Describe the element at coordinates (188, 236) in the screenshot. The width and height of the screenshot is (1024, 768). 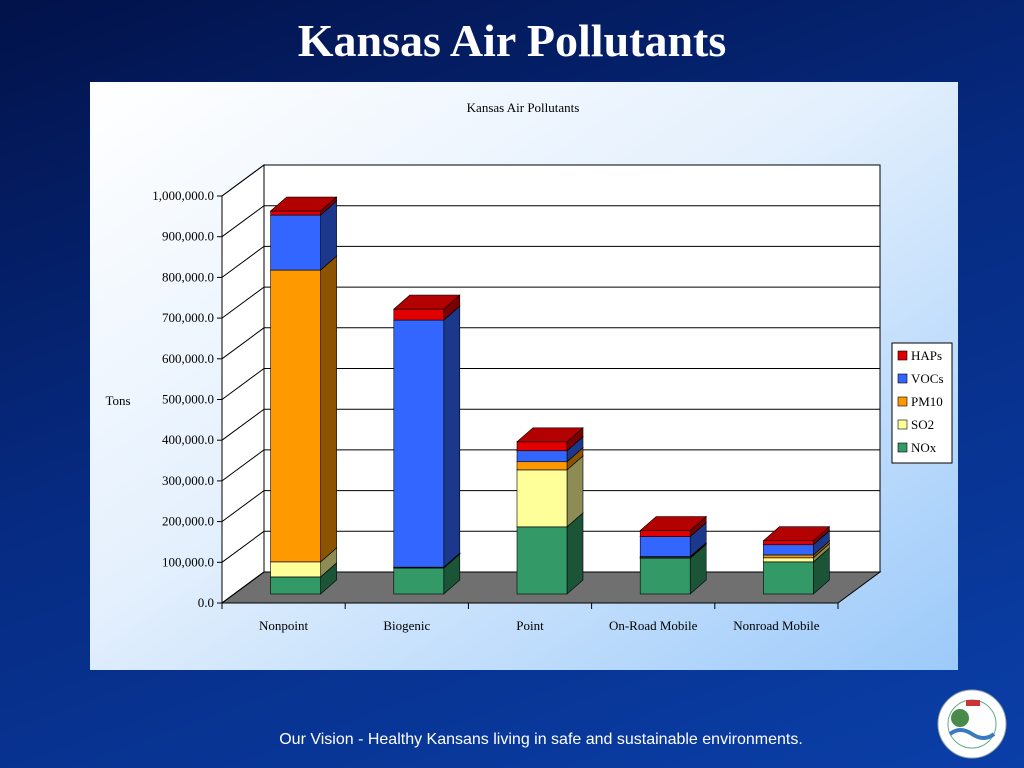
I see `y-tick-label: 900,000.0` at that location.